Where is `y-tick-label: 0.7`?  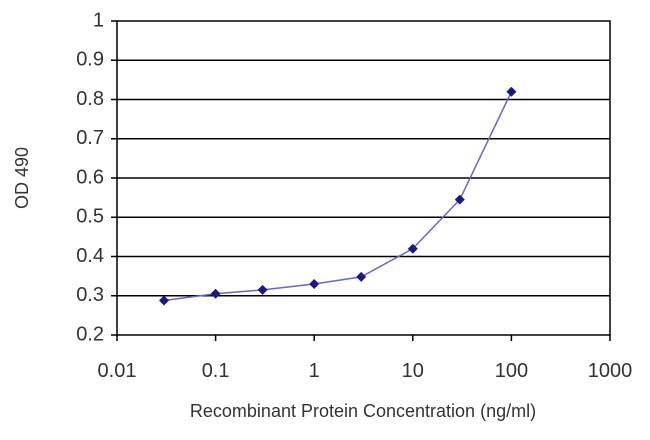 y-tick-label: 0.7 is located at coordinates (90, 138).